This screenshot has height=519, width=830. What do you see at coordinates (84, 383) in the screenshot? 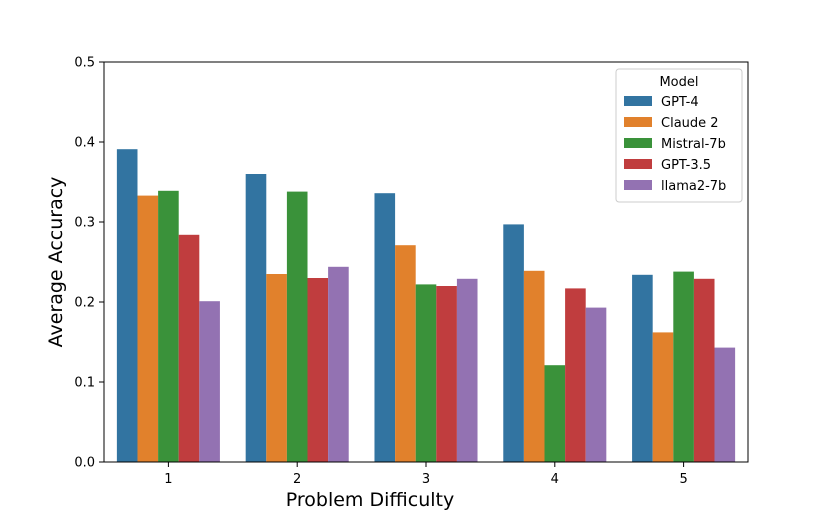
I see `y-tick-label: 0.1` at bounding box center [84, 383].